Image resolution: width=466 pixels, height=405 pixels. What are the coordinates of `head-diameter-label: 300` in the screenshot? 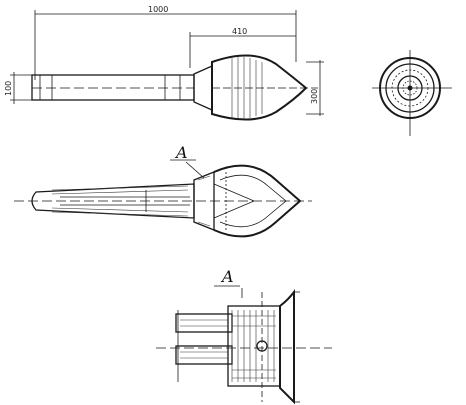 It's located at (314, 96).